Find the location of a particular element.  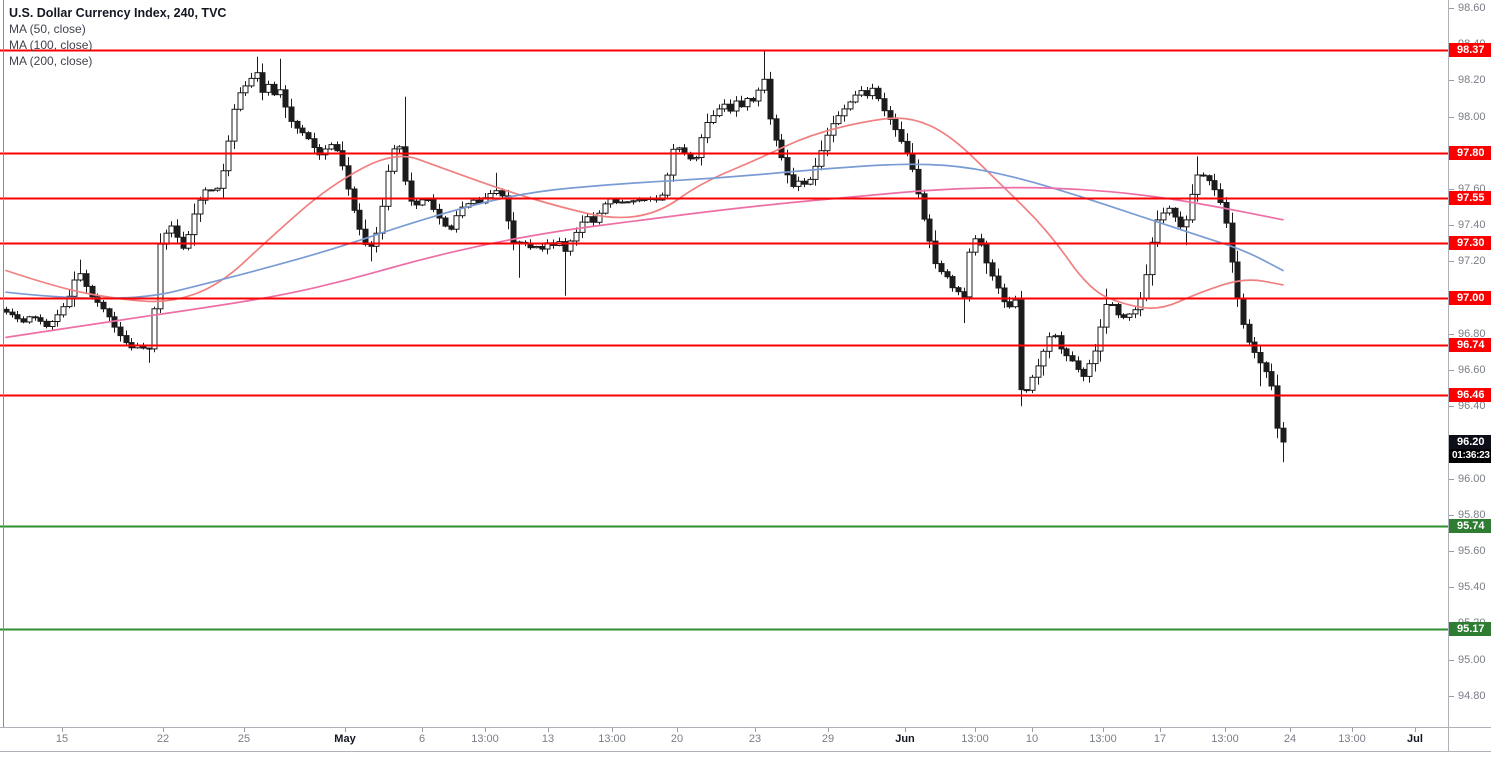

y-axis-label: 98.00 is located at coordinates (1472, 117).